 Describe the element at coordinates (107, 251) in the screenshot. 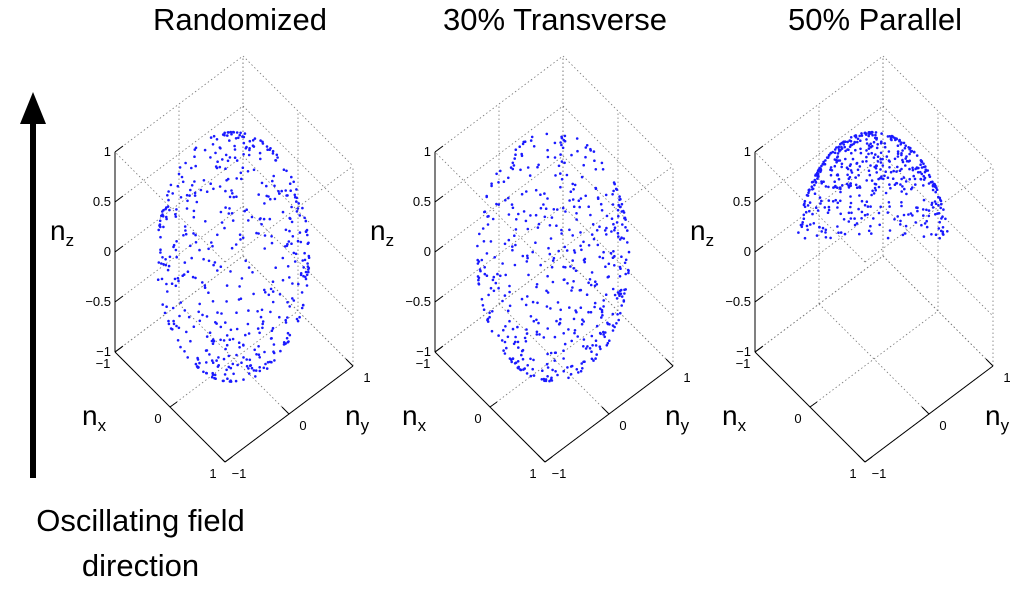

I see `z-tick-label: 0` at that location.